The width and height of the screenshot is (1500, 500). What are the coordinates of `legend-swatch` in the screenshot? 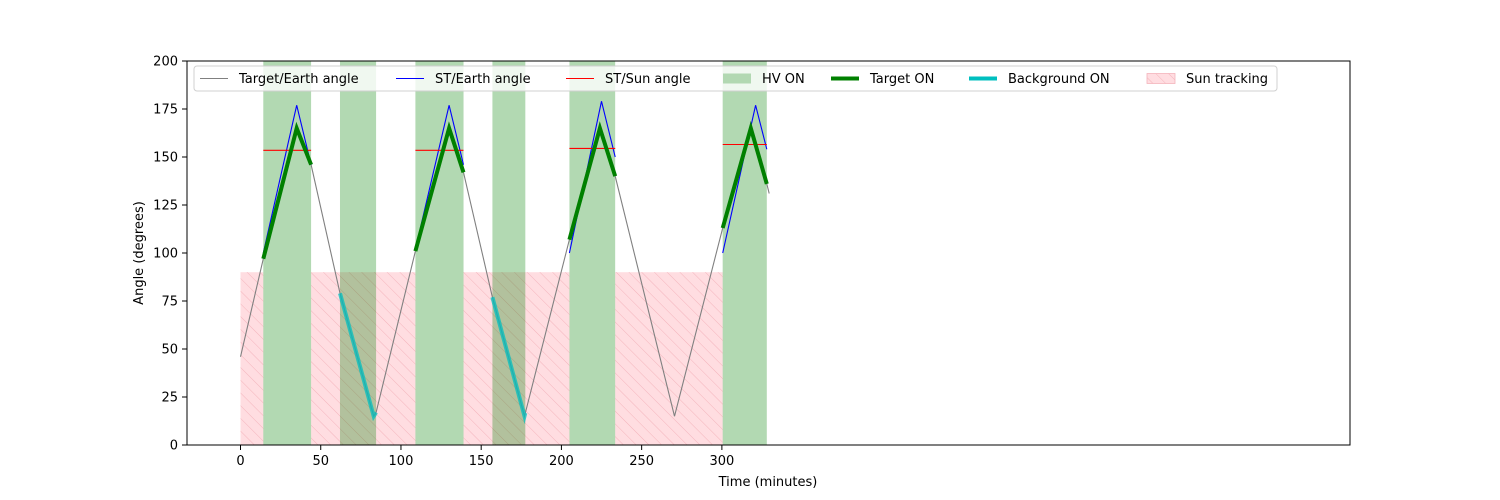 It's located at (737, 78).